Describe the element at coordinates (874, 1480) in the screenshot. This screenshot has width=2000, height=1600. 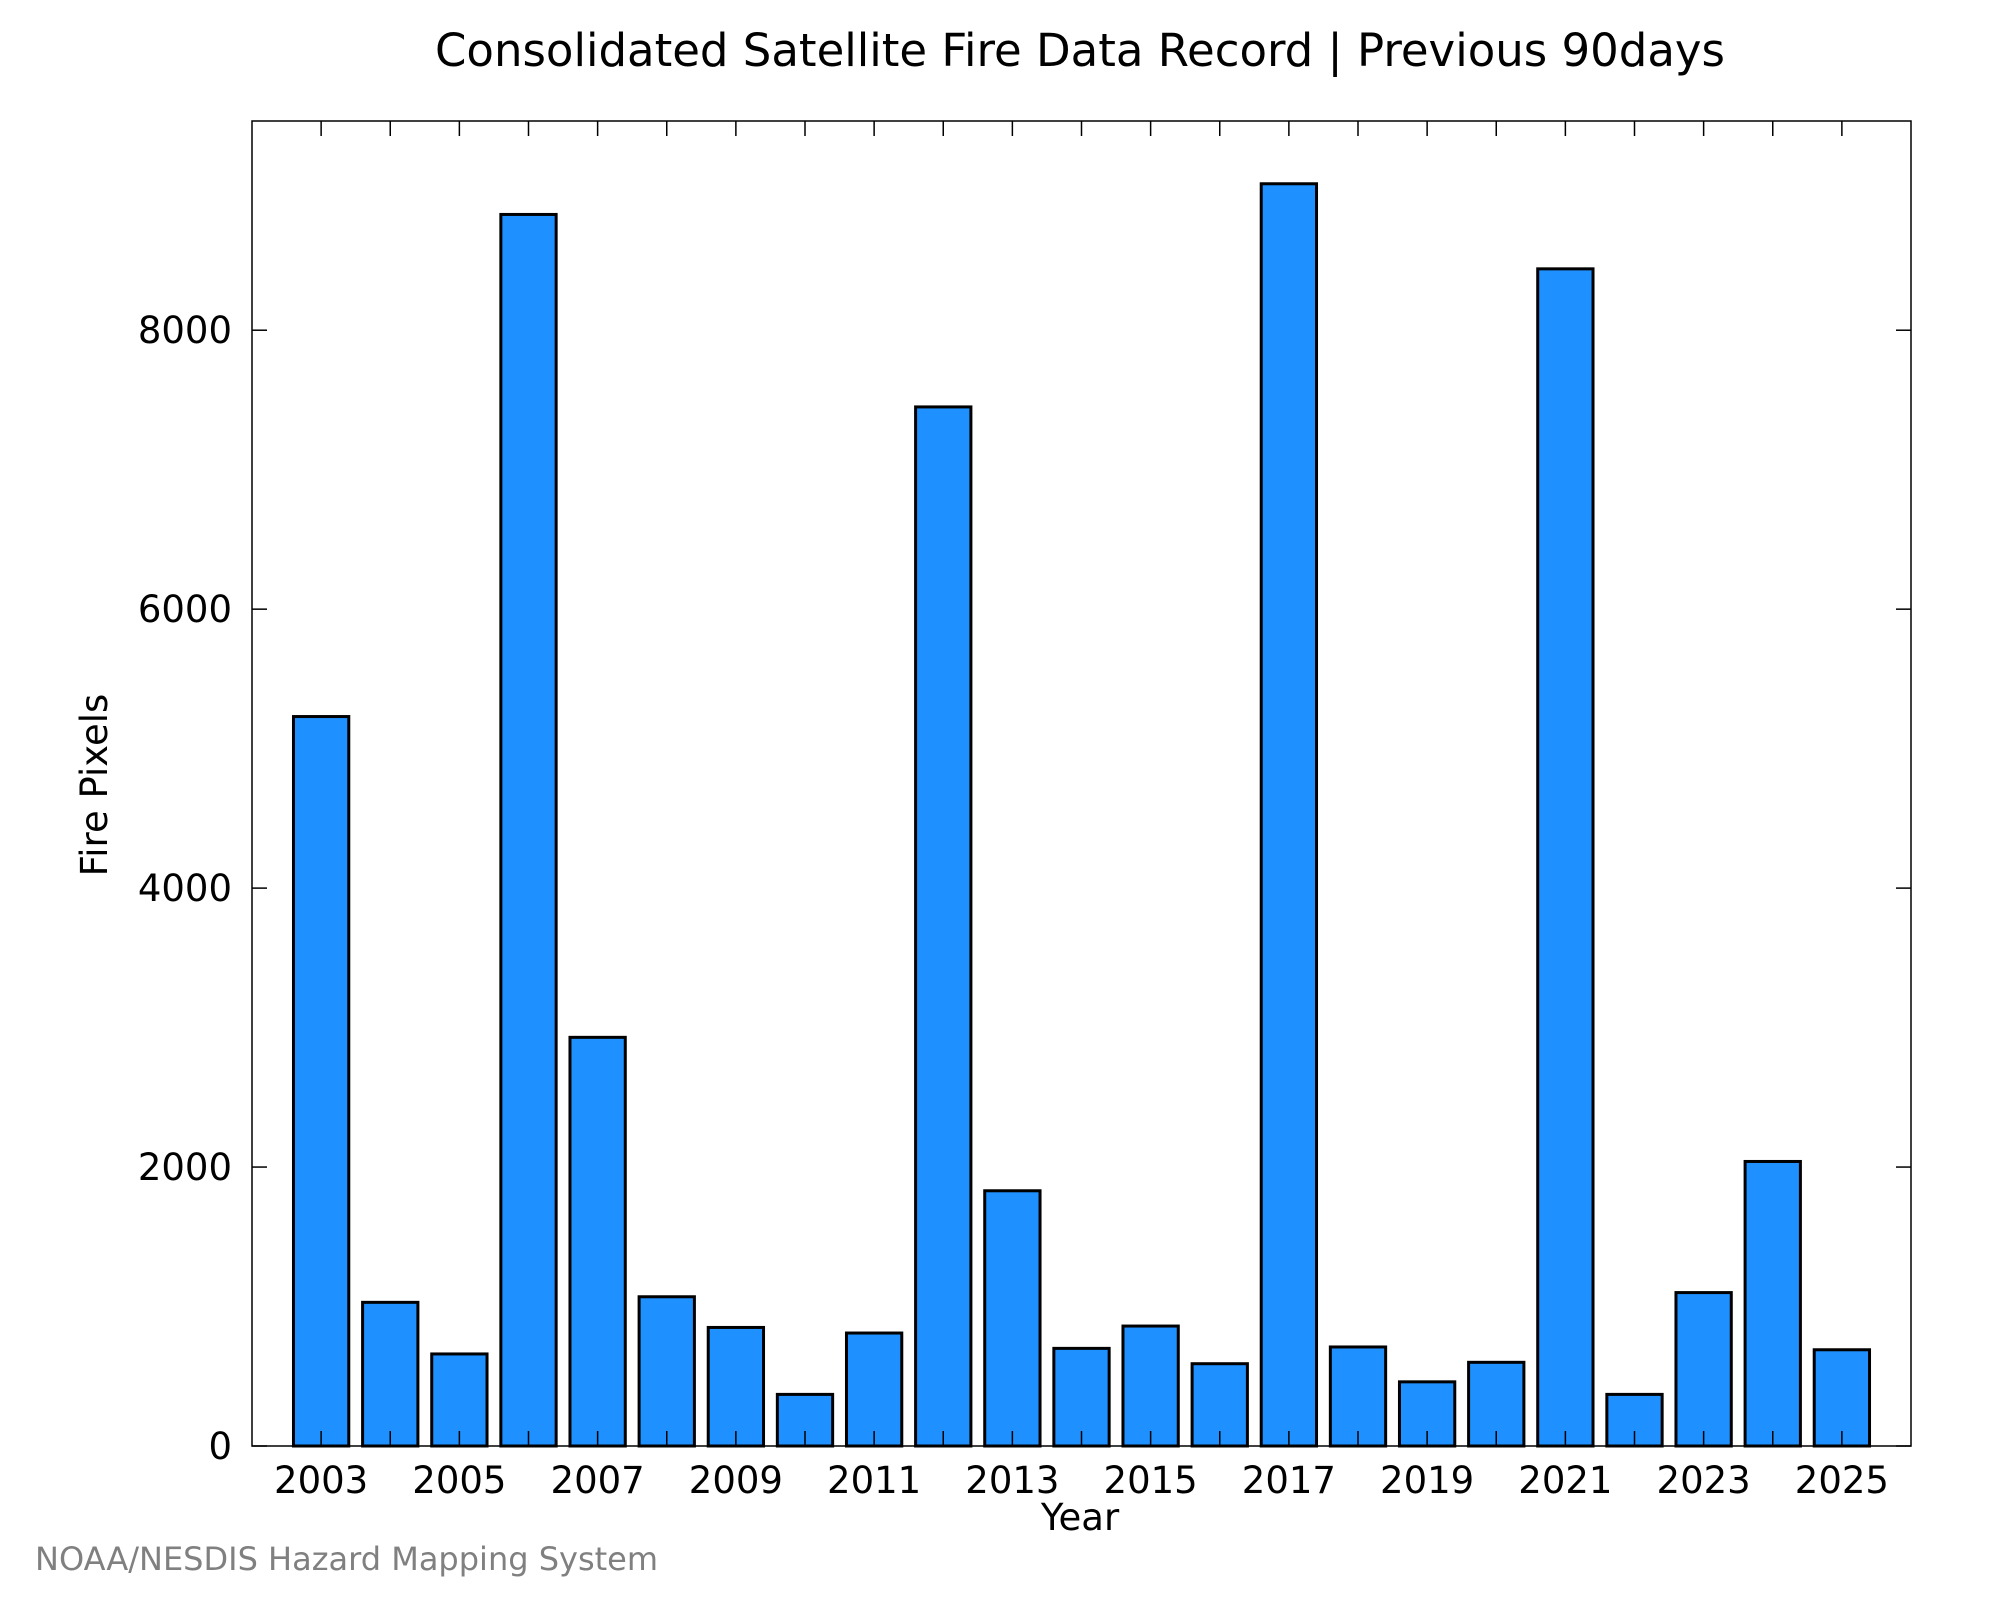
I see `x-tick-label-2011: 2011` at that location.